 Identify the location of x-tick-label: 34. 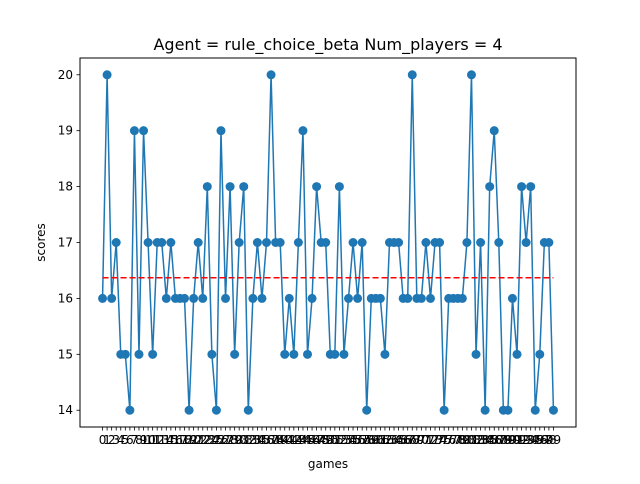
(257, 440).